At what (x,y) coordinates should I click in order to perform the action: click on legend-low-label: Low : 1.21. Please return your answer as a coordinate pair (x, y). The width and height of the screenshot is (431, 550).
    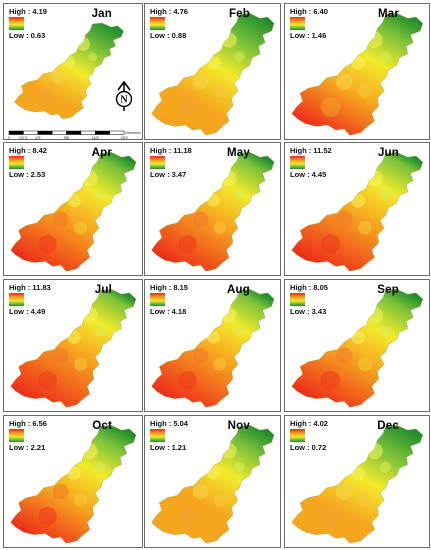
    Looking at the image, I should click on (168, 447).